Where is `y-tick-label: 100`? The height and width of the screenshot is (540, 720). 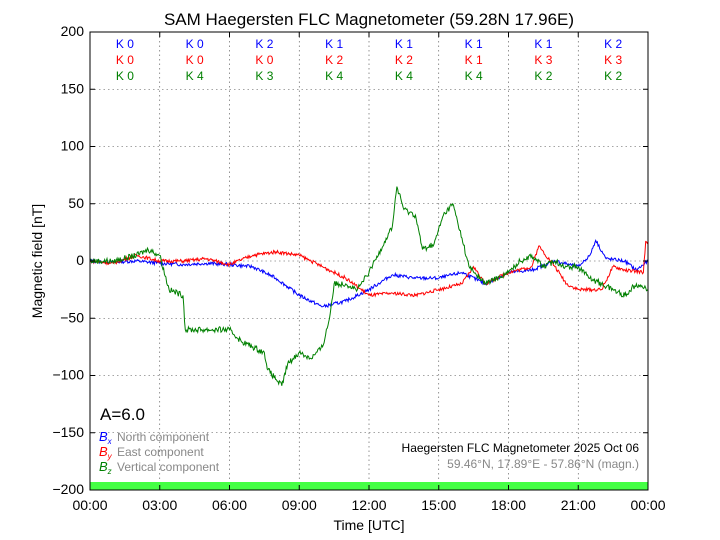 y-tick-label: 100 is located at coordinates (73, 146).